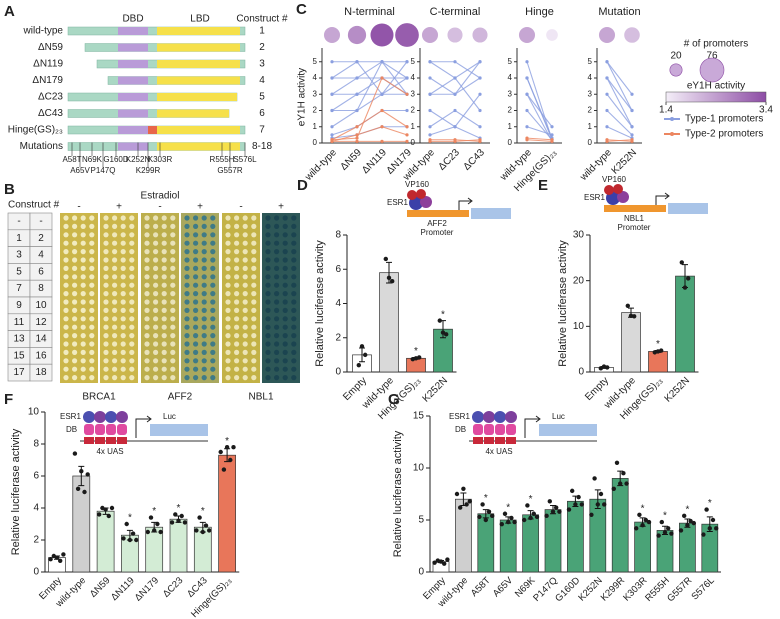  I want to click on construct-number: 6, so click(262, 113).